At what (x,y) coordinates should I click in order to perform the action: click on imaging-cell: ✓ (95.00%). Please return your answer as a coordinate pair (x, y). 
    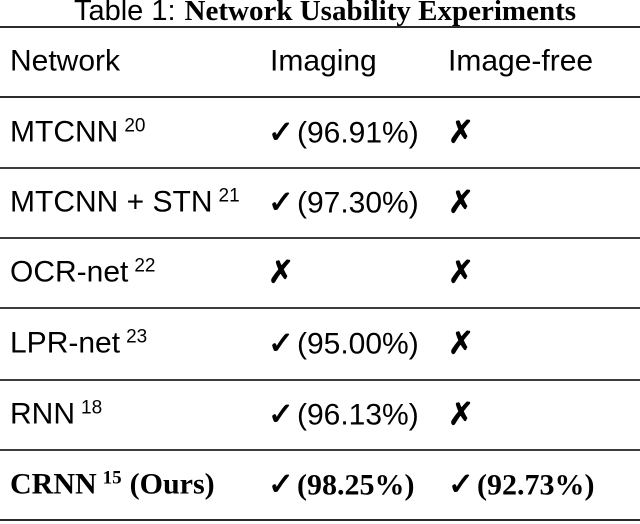
    Looking at the image, I should click on (343, 343).